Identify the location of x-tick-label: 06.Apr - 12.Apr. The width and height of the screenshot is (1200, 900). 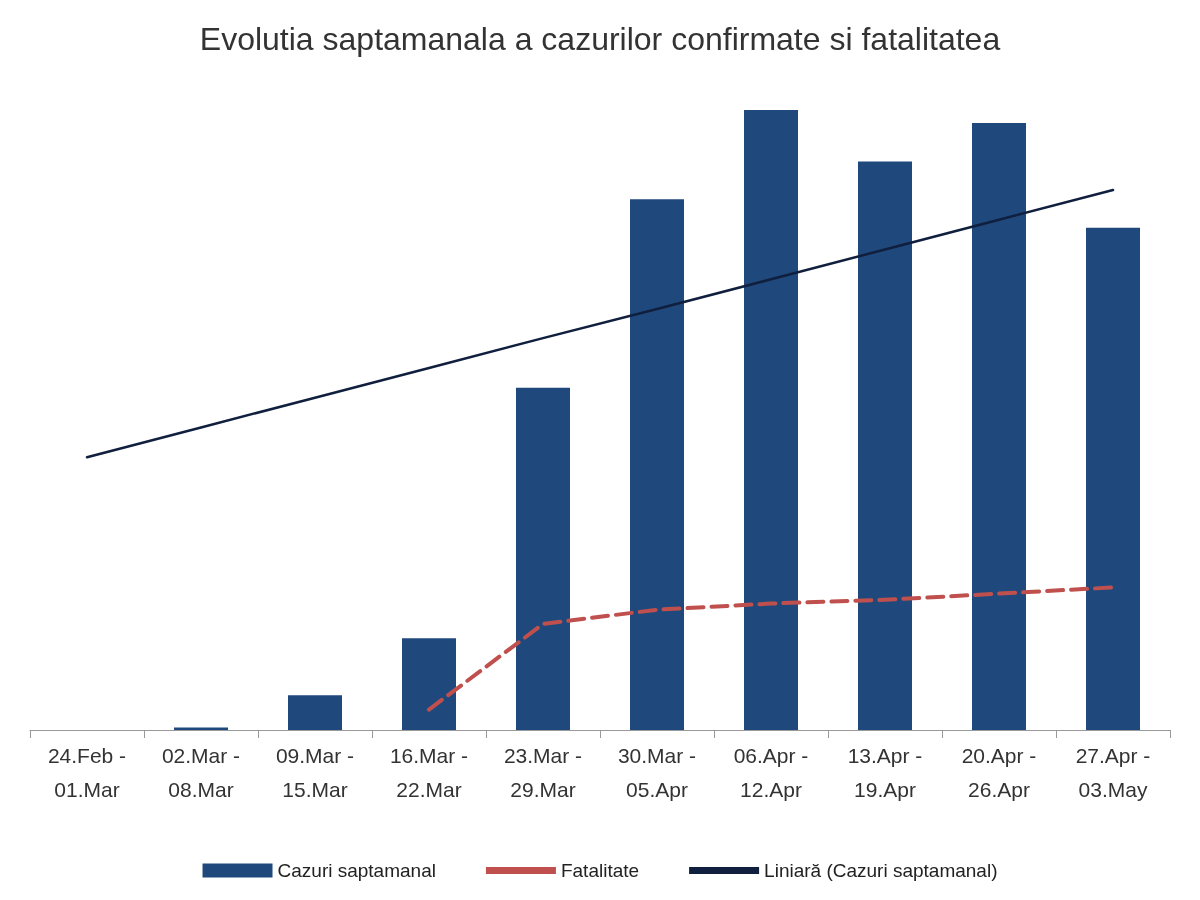
(771, 772).